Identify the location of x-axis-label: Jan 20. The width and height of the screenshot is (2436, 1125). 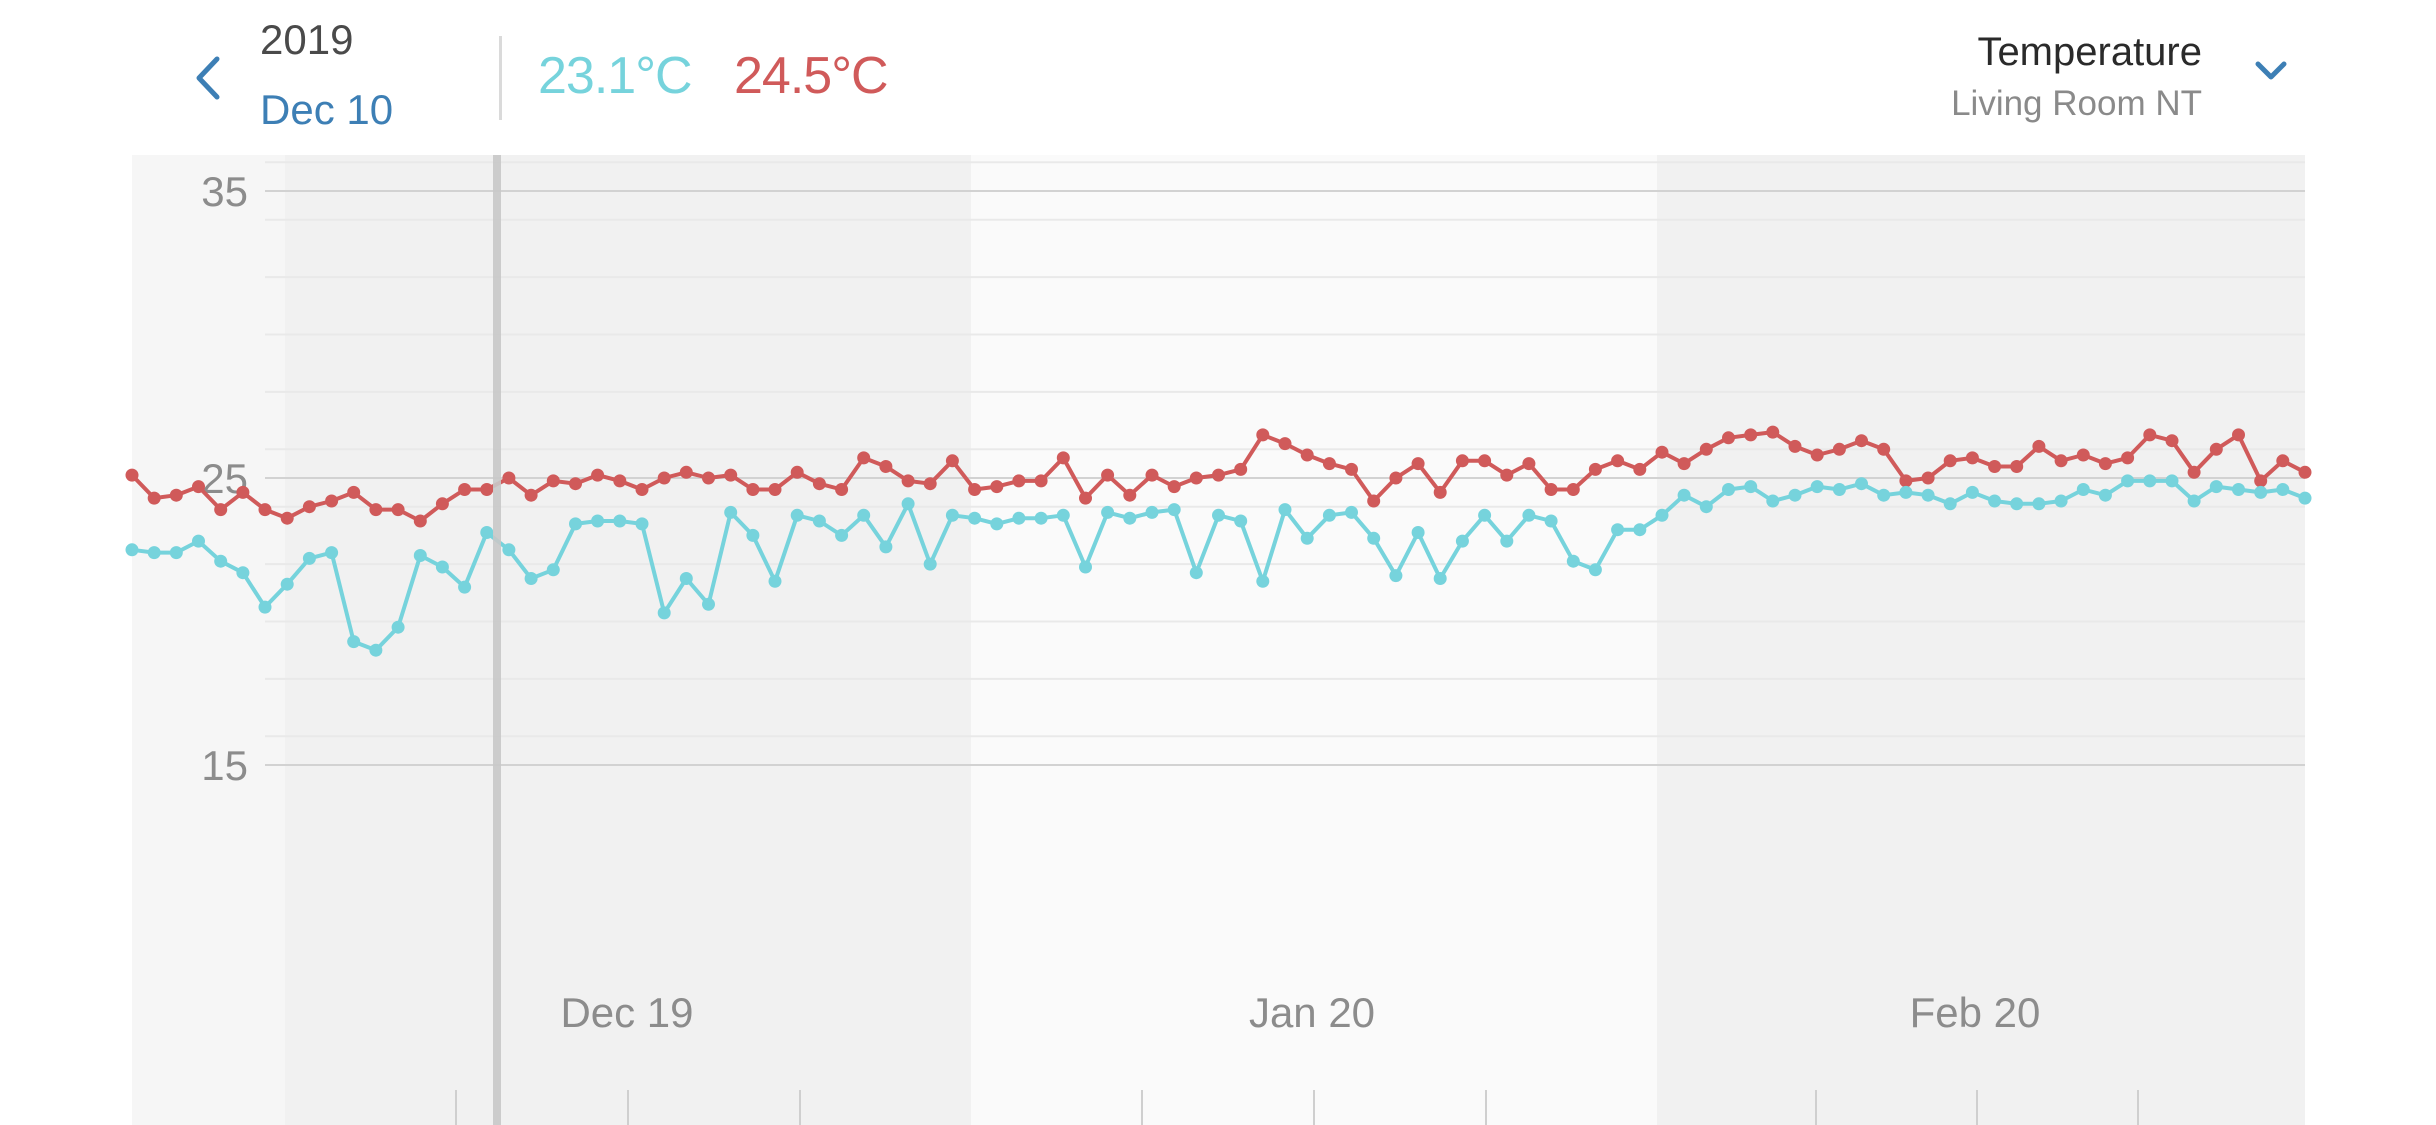
(1312, 1012).